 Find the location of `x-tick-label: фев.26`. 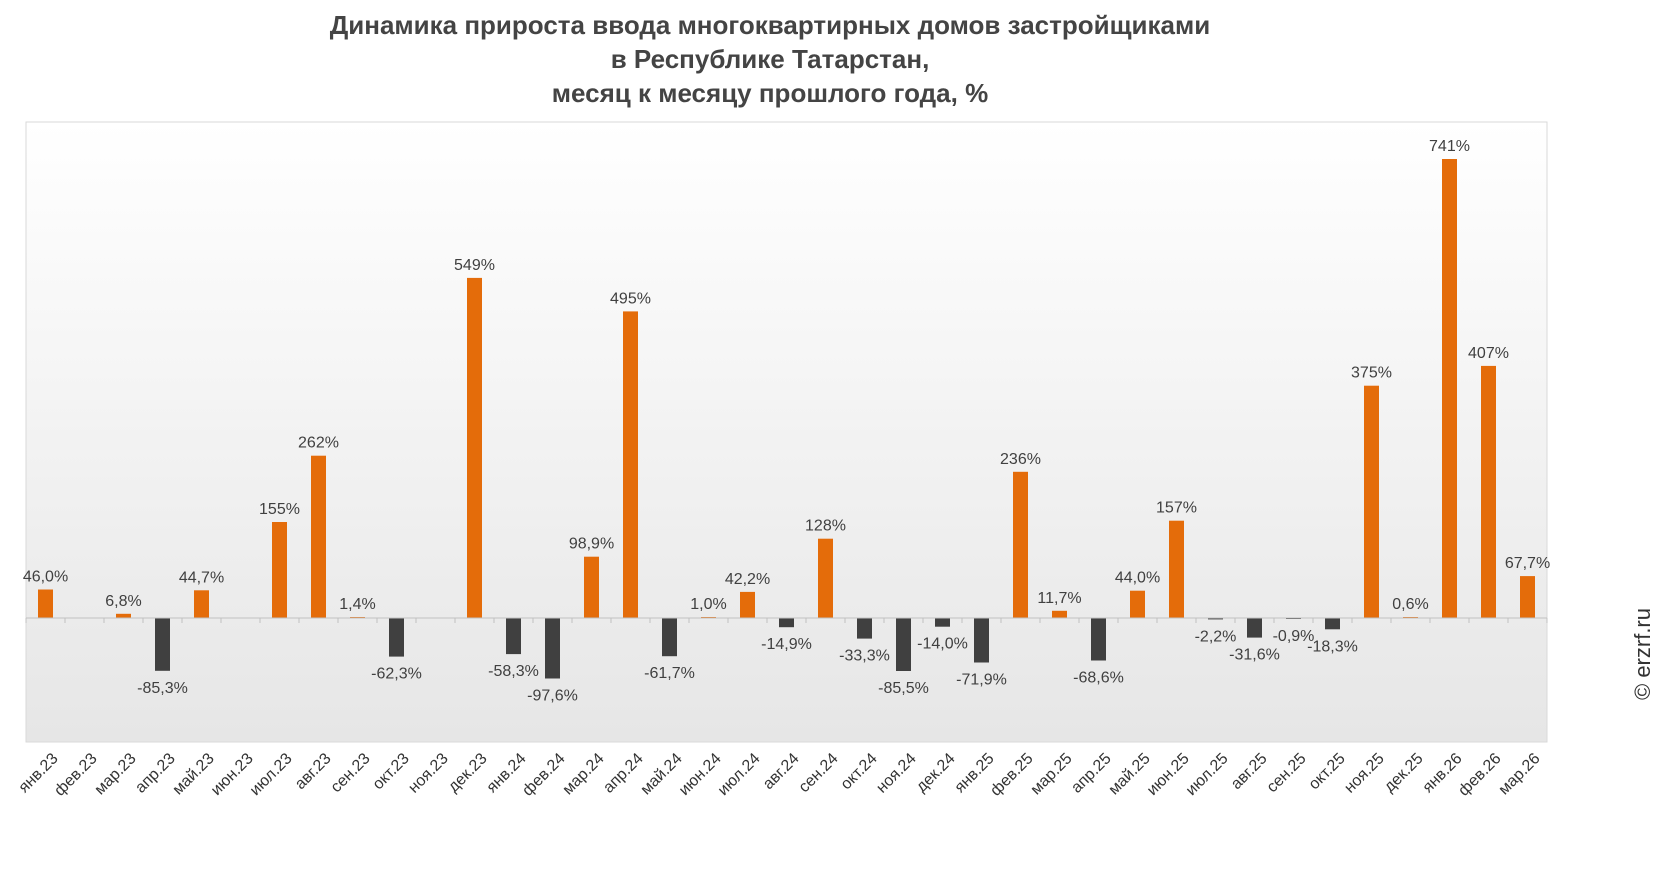

x-tick-label: фев.26 is located at coordinates (1479, 774).